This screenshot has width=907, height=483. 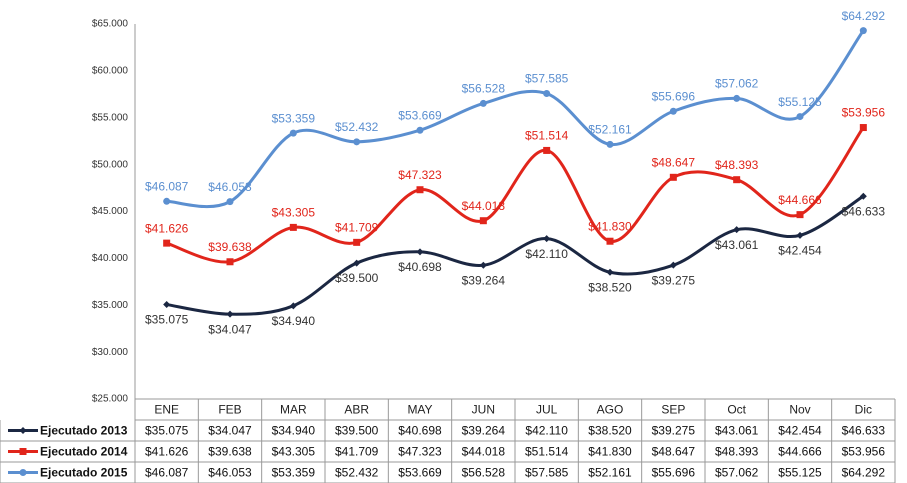 What do you see at coordinates (167, 431) in the screenshot?
I see `table-cell: $35.075` at bounding box center [167, 431].